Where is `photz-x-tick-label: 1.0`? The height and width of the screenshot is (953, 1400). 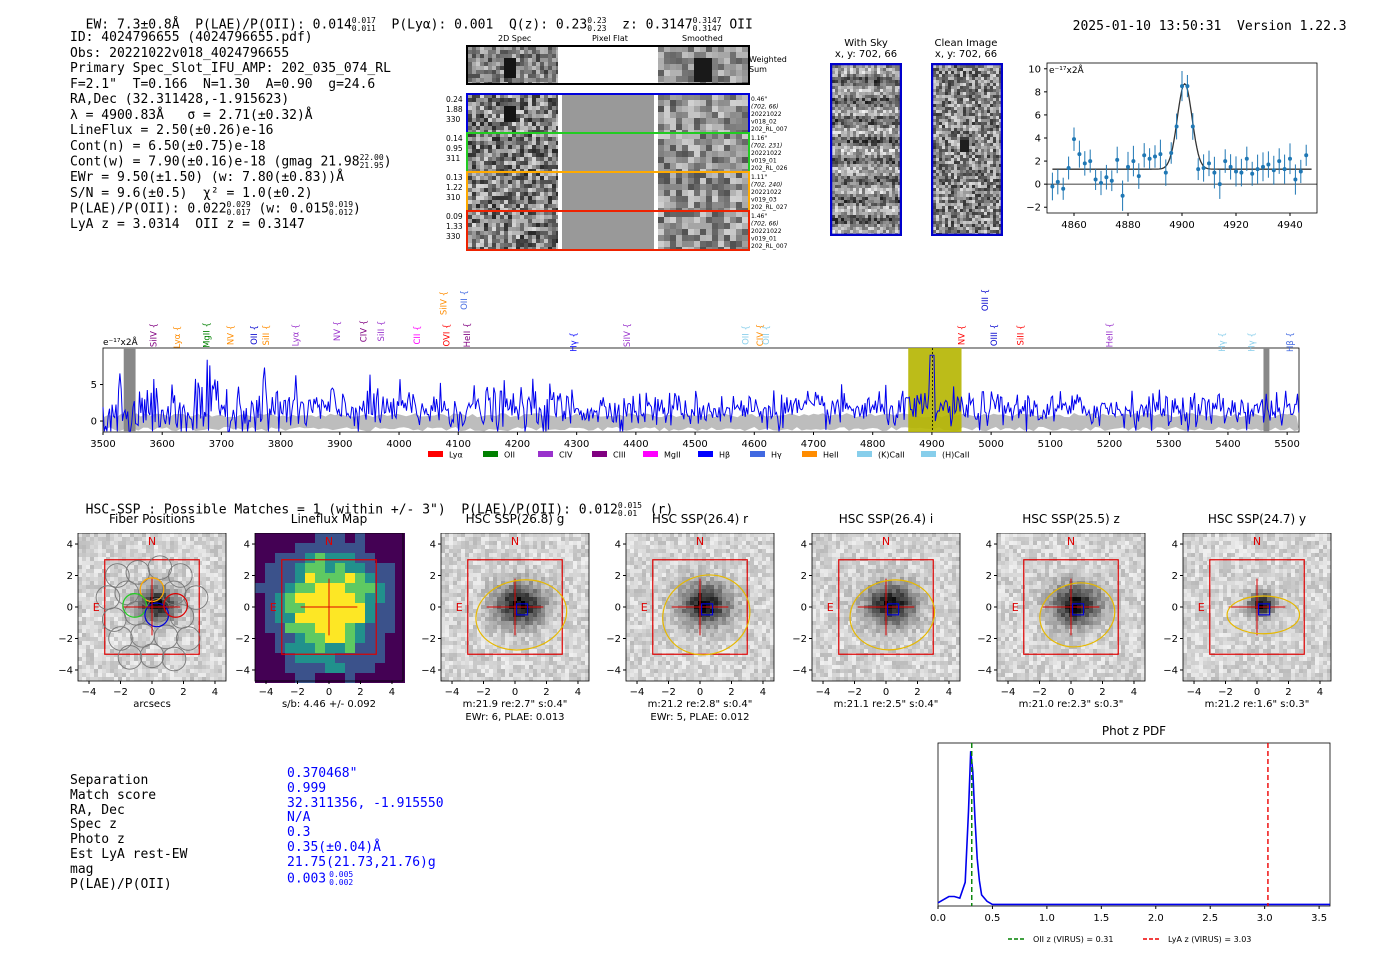 photz-x-tick-label: 1.0 is located at coordinates (1047, 918).